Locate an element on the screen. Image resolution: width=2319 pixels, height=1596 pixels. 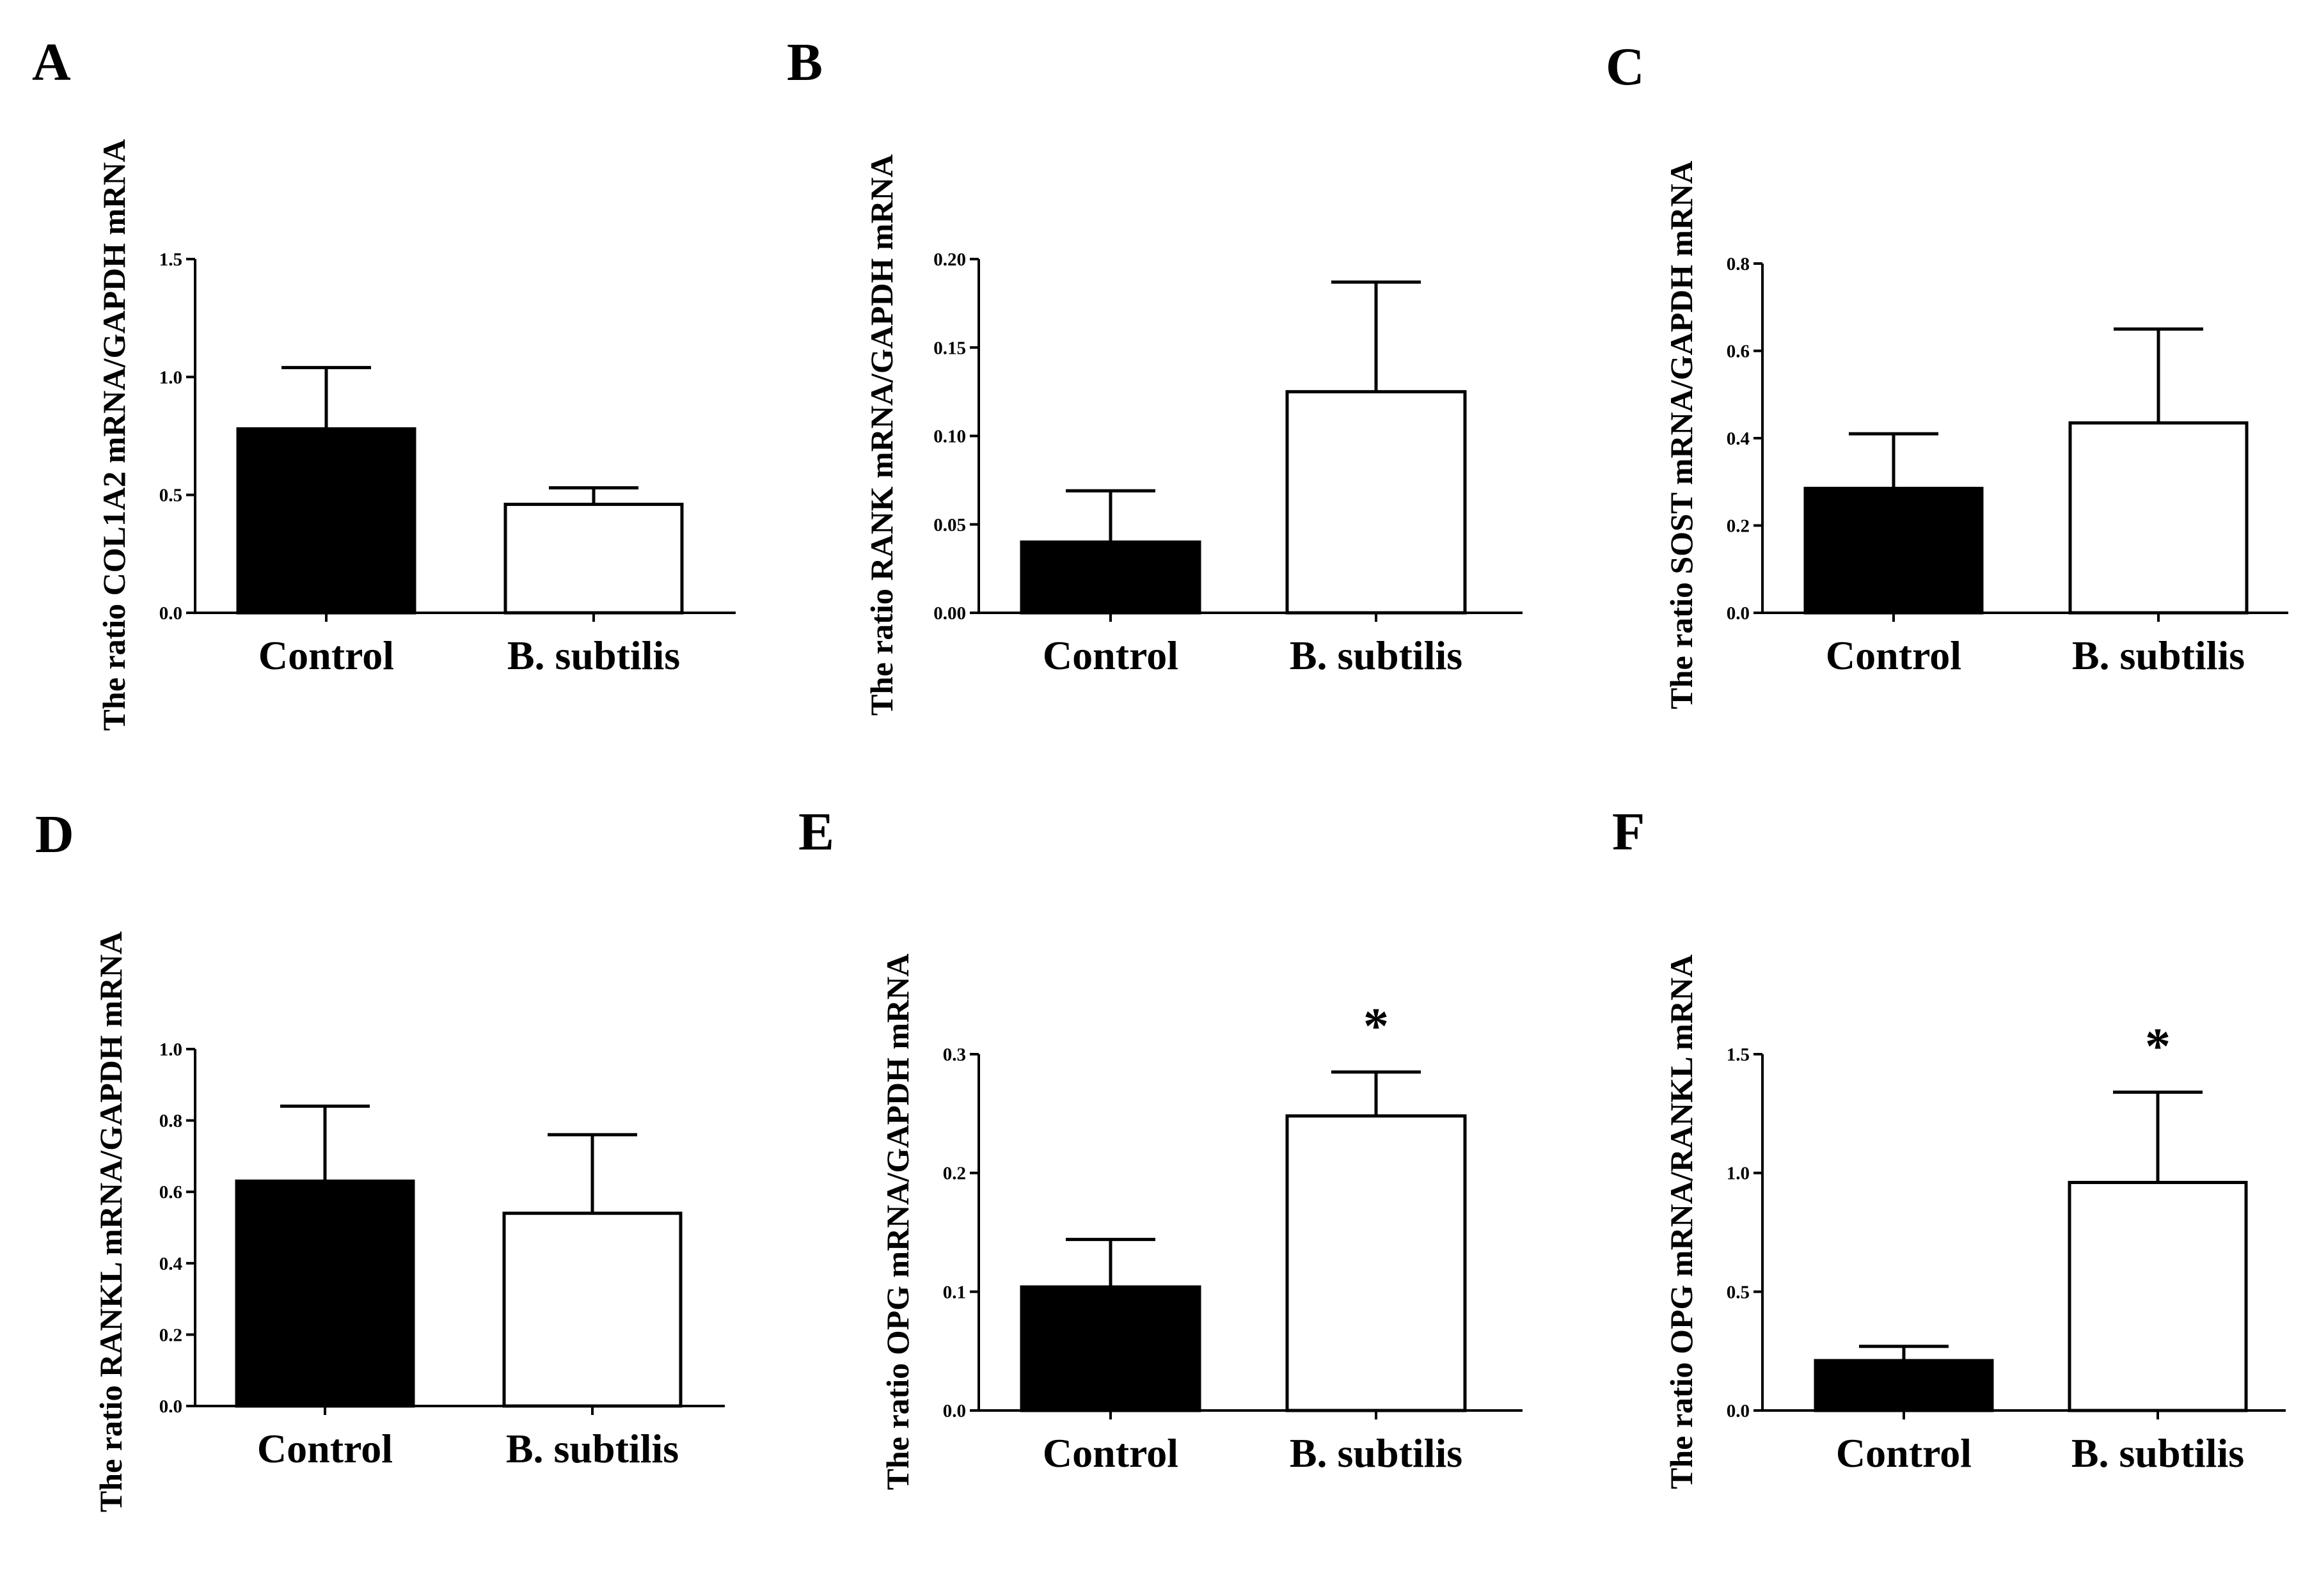
y-tick-label: 0.20 is located at coordinates (949, 259).